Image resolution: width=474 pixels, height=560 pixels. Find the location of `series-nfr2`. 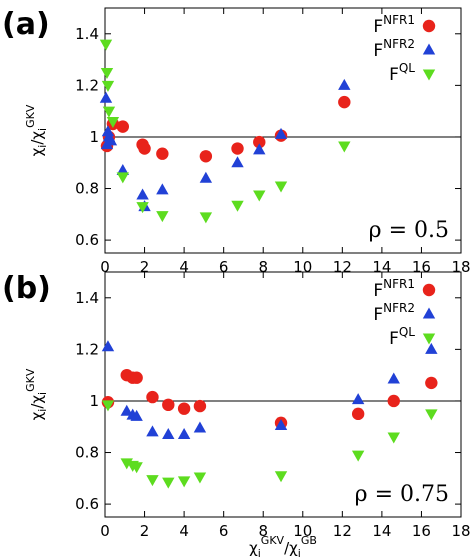

series-nfr2 is located at coordinates (269, 389).